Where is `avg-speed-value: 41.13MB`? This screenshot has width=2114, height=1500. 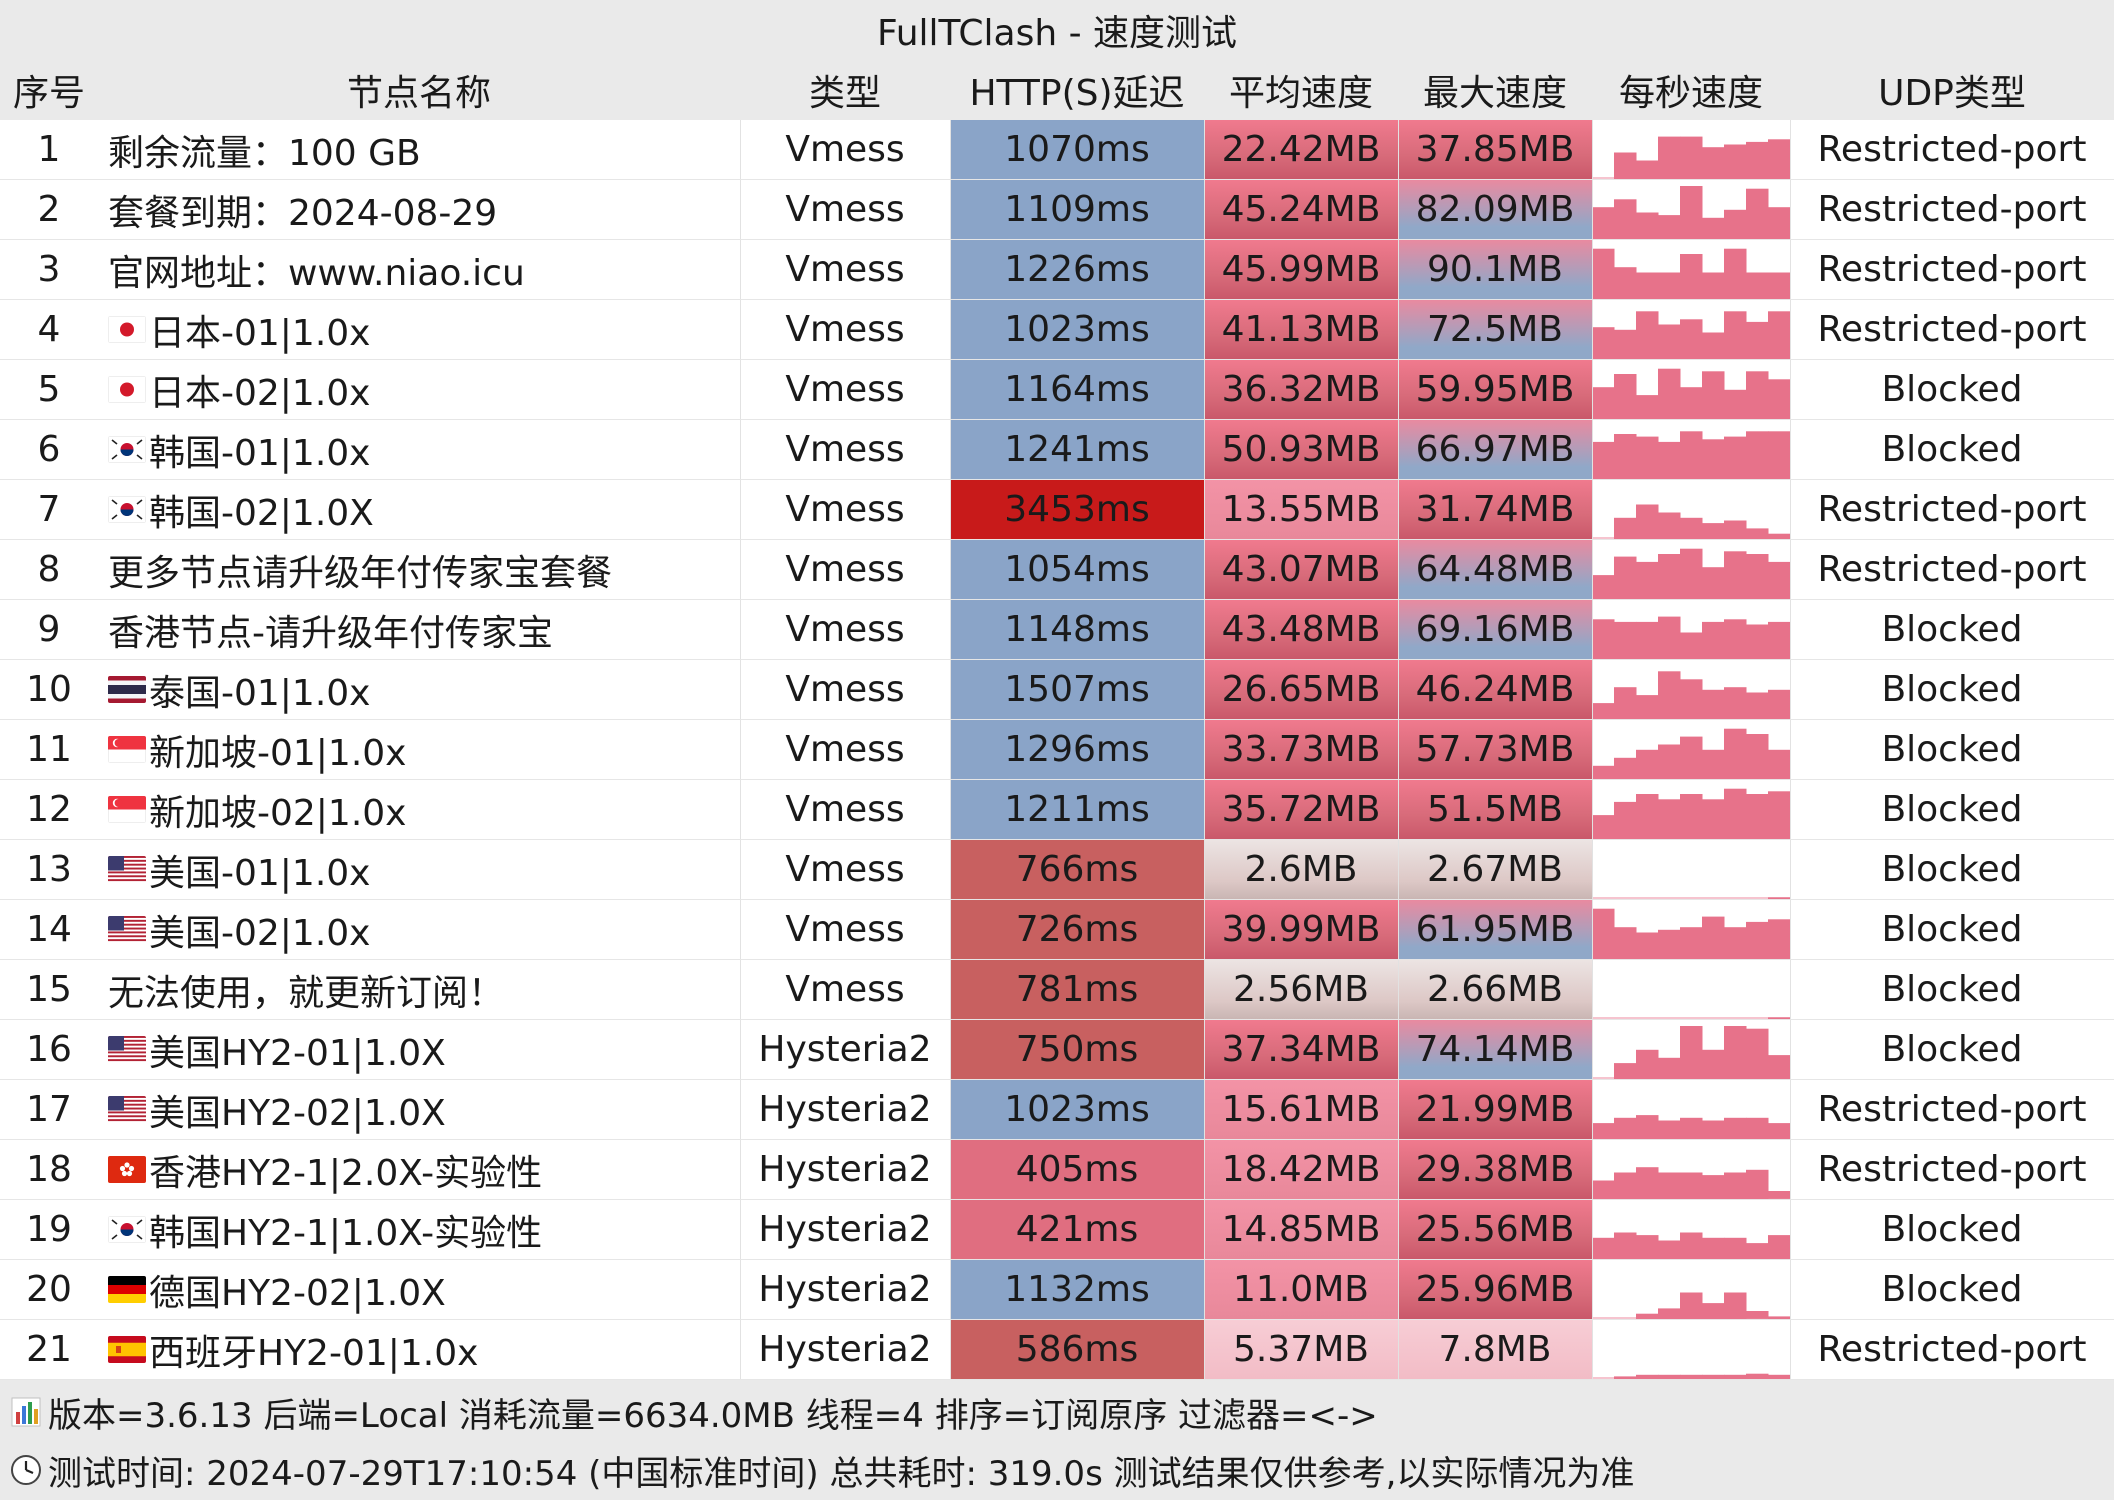 avg-speed-value: 41.13MB is located at coordinates (1301, 329).